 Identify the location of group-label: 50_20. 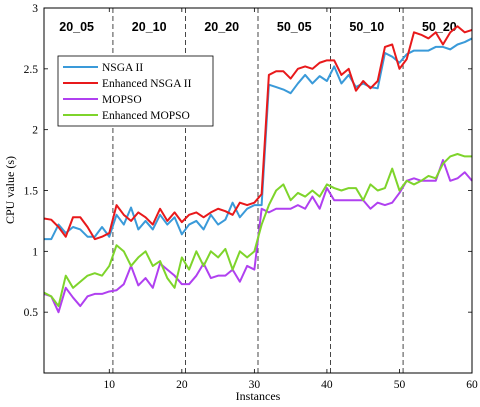
(439, 27).